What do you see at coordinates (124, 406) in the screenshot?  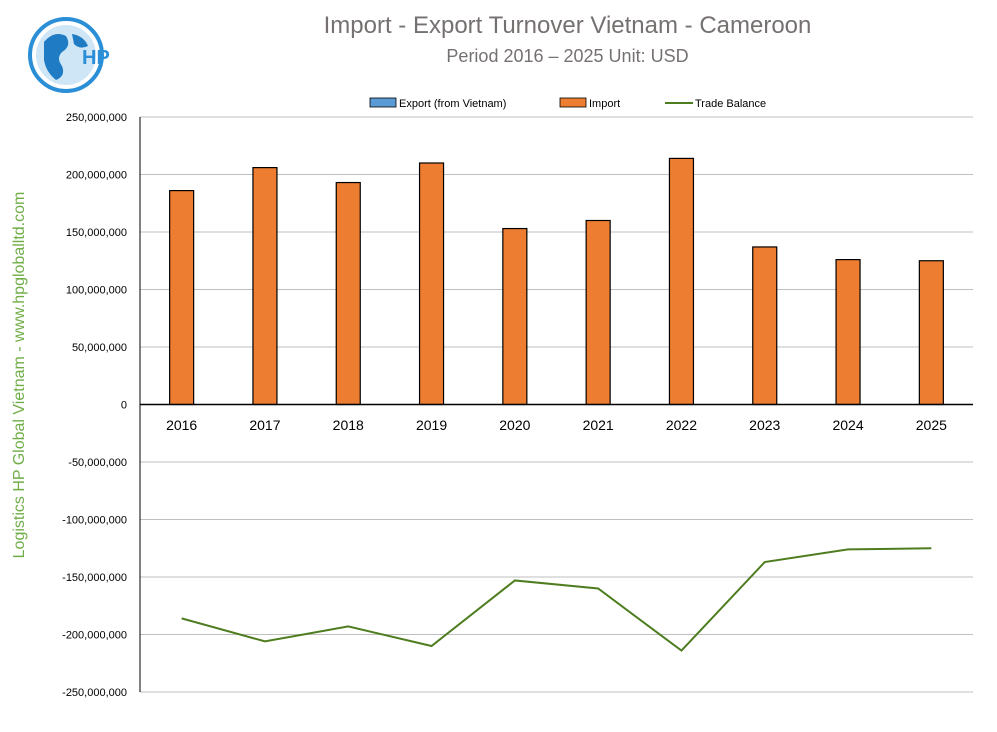 I see `y-tick-label: 0` at bounding box center [124, 406].